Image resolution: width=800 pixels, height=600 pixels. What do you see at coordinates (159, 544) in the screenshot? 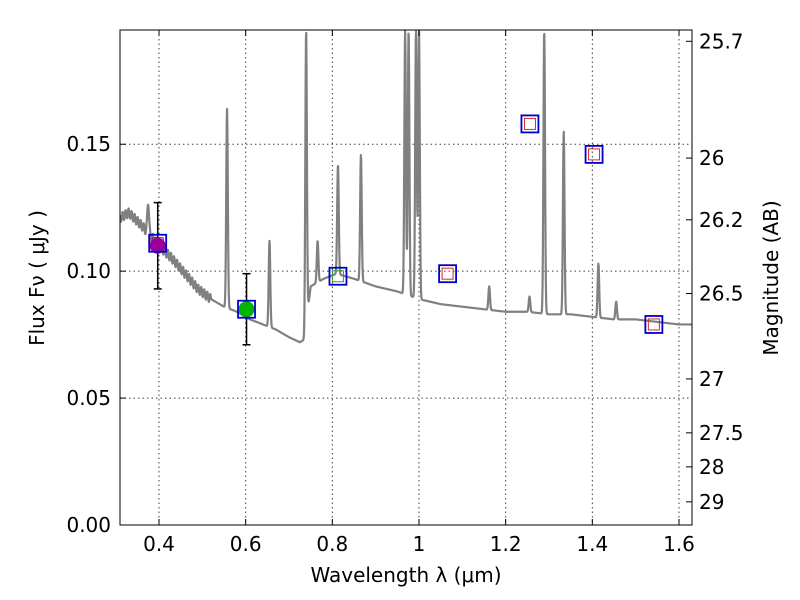
I see `x-tick-label: 0.4` at bounding box center [159, 544].